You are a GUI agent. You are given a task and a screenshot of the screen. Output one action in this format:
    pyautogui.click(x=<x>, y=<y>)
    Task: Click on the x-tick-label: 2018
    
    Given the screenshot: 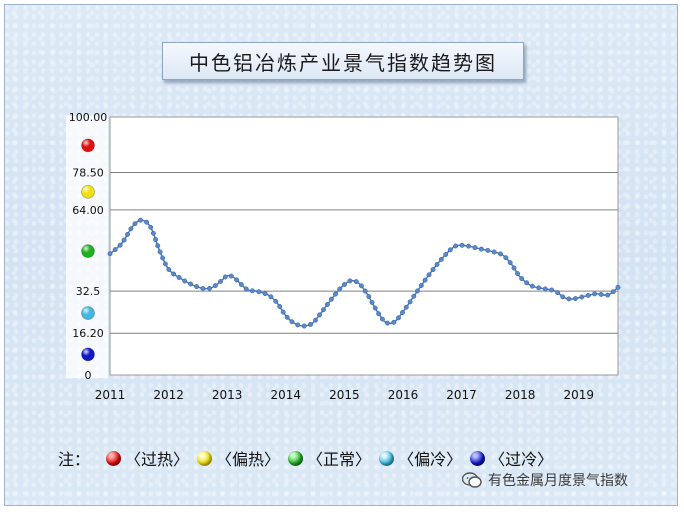 What is the action you would take?
    pyautogui.click(x=520, y=395)
    